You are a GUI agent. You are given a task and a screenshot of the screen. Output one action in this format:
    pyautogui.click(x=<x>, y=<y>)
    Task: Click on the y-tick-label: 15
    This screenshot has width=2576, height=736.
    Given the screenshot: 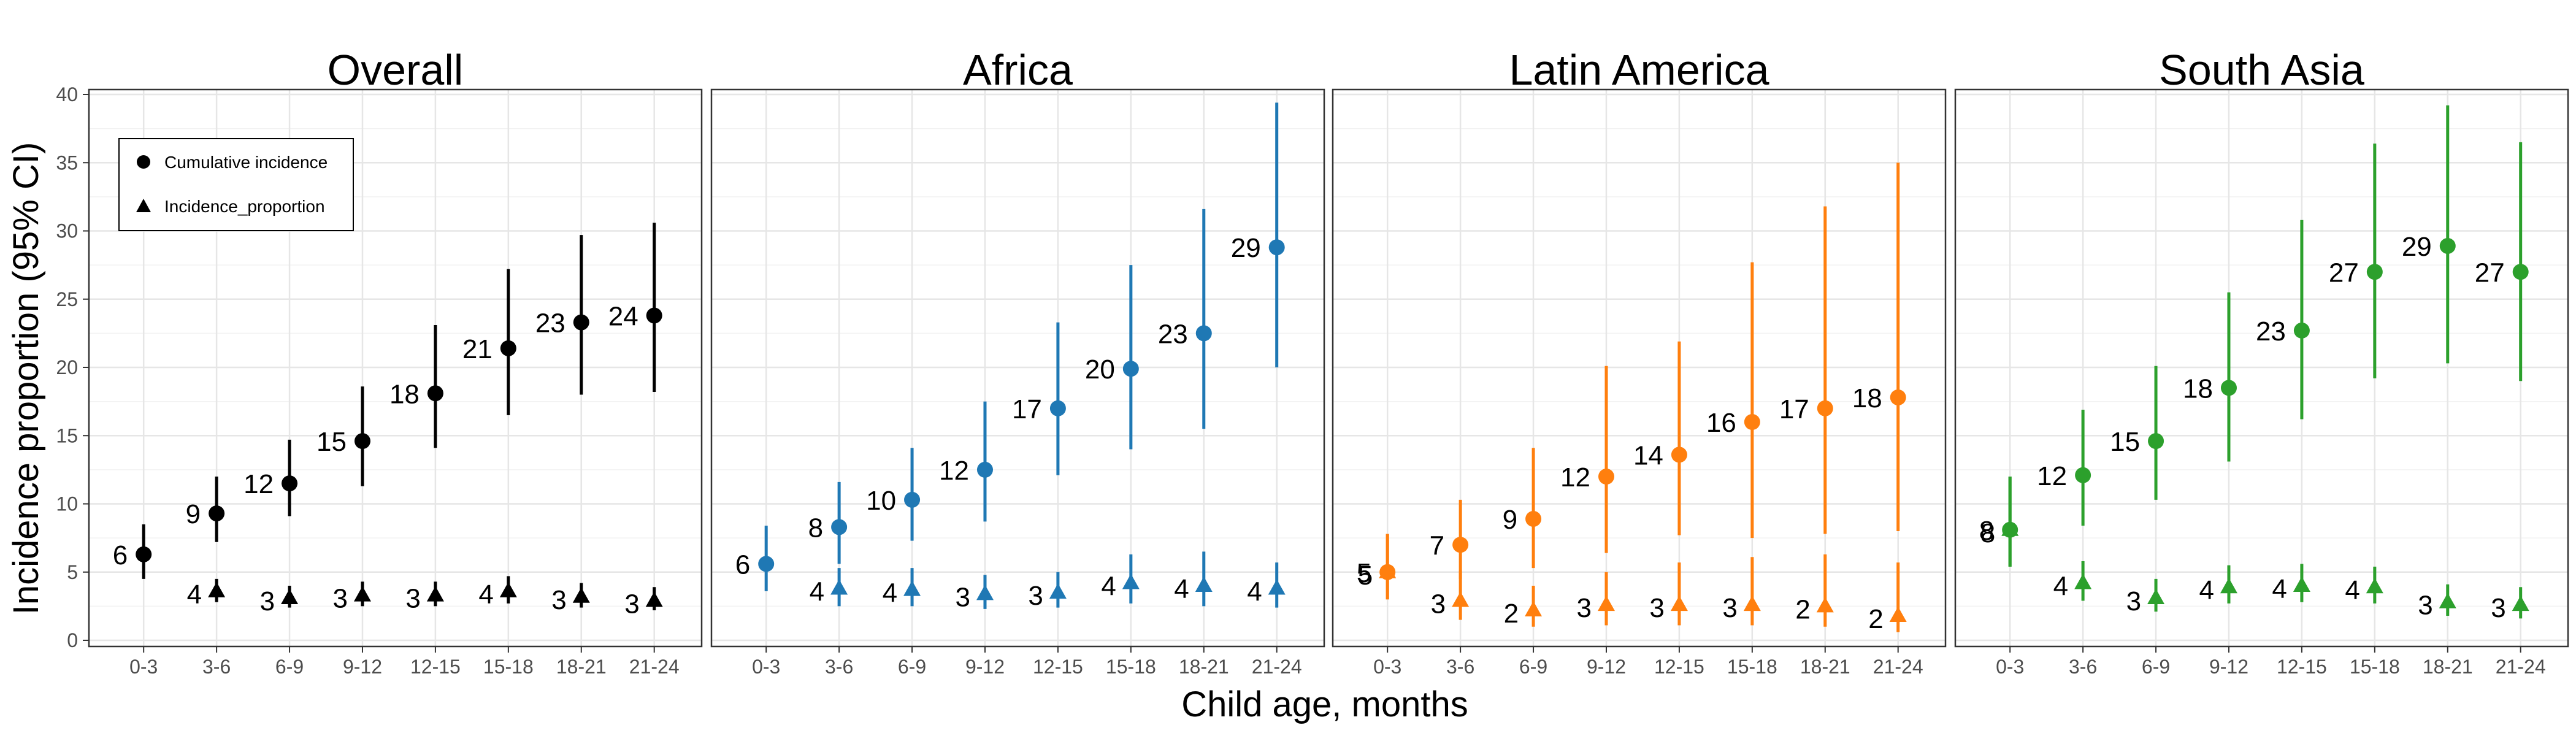 What is the action you would take?
    pyautogui.click(x=67, y=435)
    